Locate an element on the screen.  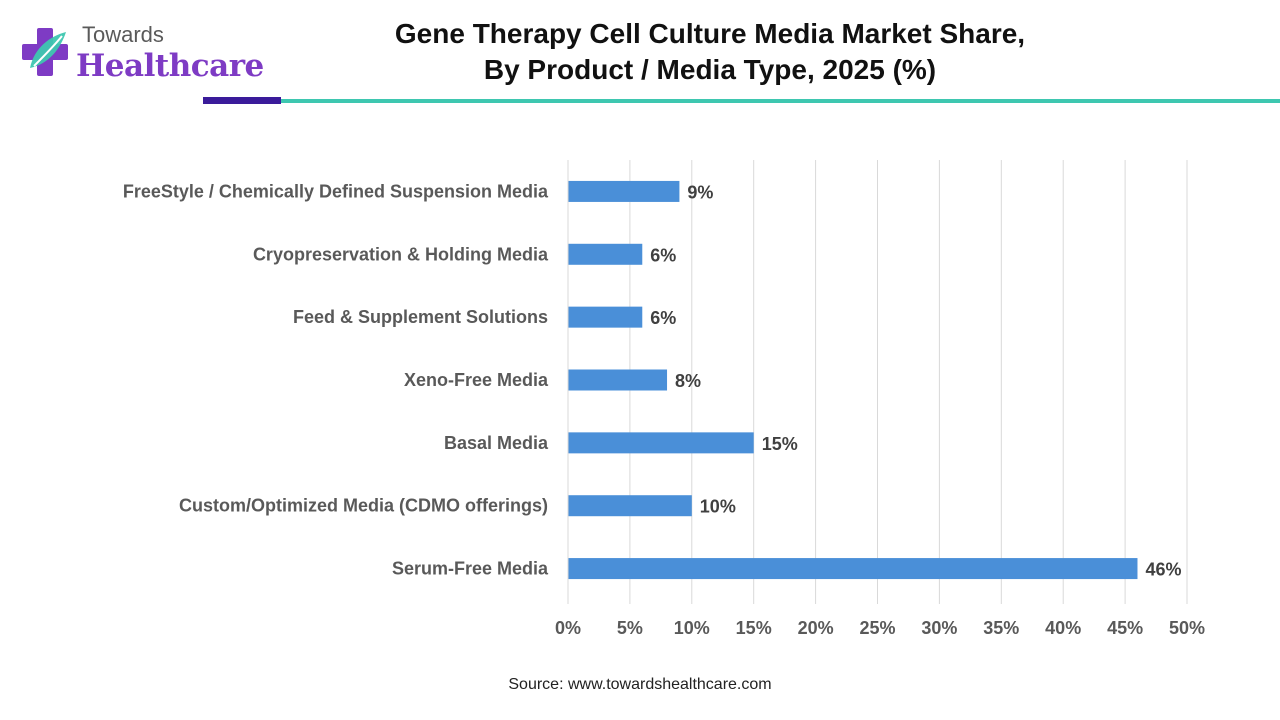
category-label: Custom/Optimized Media (CDMO offerings) is located at coordinates (363, 506).